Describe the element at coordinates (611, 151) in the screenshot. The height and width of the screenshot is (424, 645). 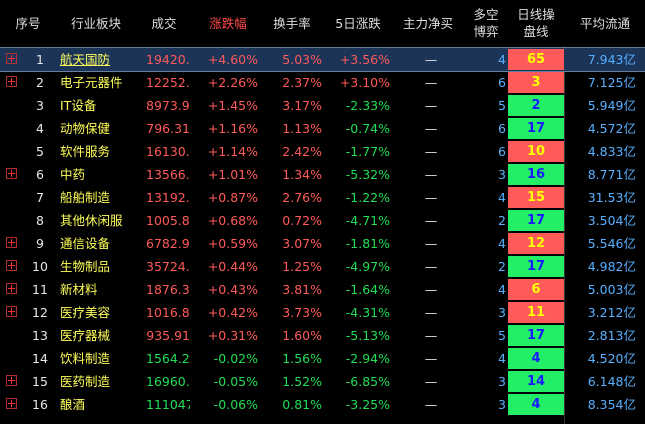
I see `avg-float-value: 4.833亿` at that location.